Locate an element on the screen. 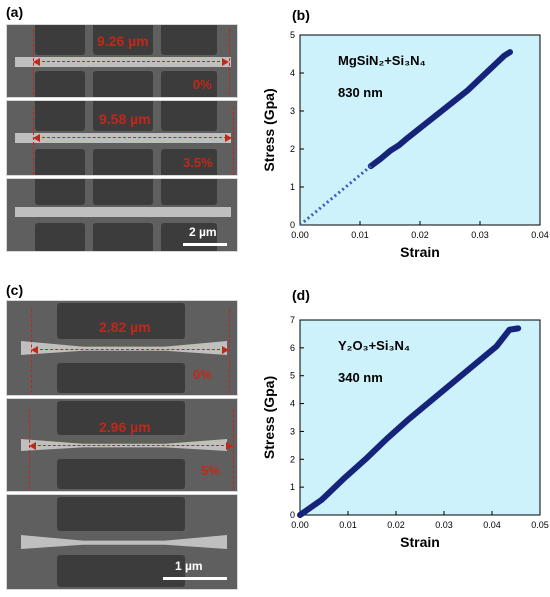 The width and height of the screenshot is (550, 597). chart-d-ytick-label: 6 is located at coordinates (292, 348).